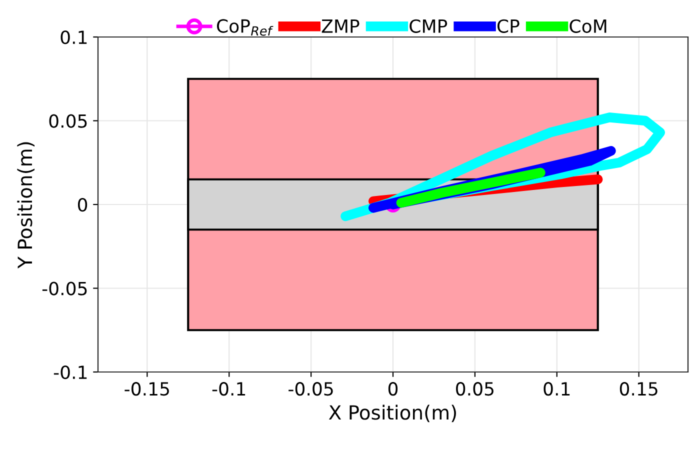  What do you see at coordinates (392, 413) in the screenshot?
I see `x-axis-title: X Position(m)` at bounding box center [392, 413].